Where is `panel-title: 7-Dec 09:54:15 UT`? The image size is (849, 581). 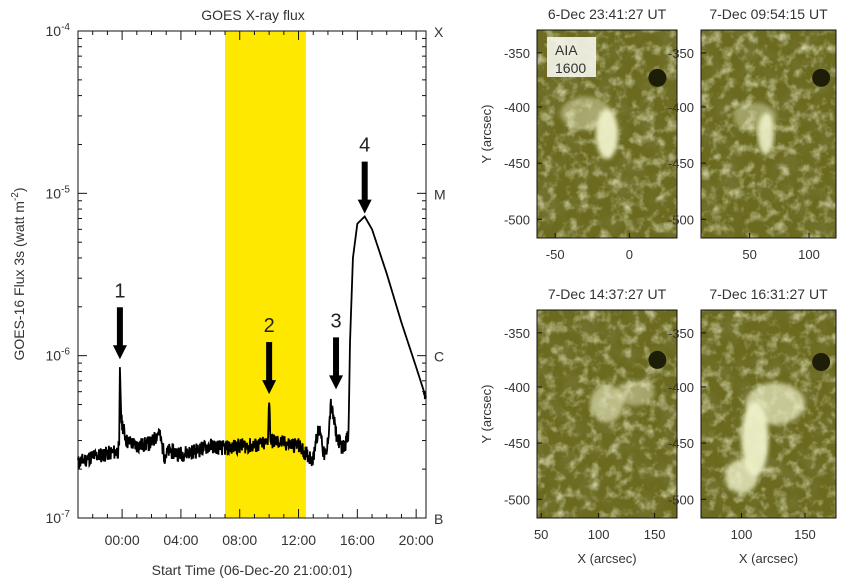 panel-title: 7-Dec 09:54:15 UT is located at coordinates (768, 14).